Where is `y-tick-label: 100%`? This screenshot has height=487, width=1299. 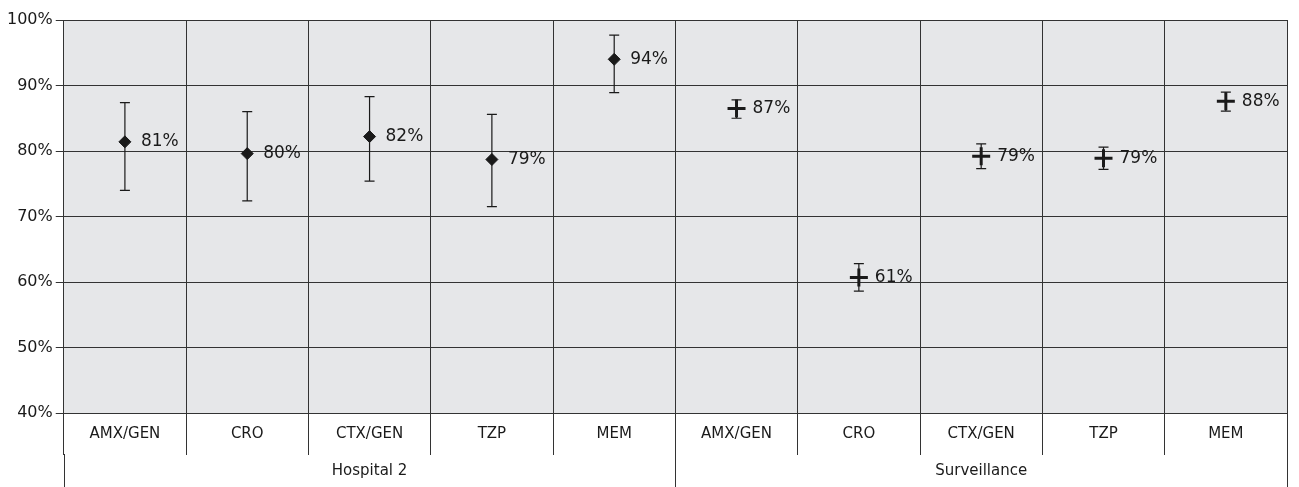
y-tick-label: 100% is located at coordinates (29, 19).